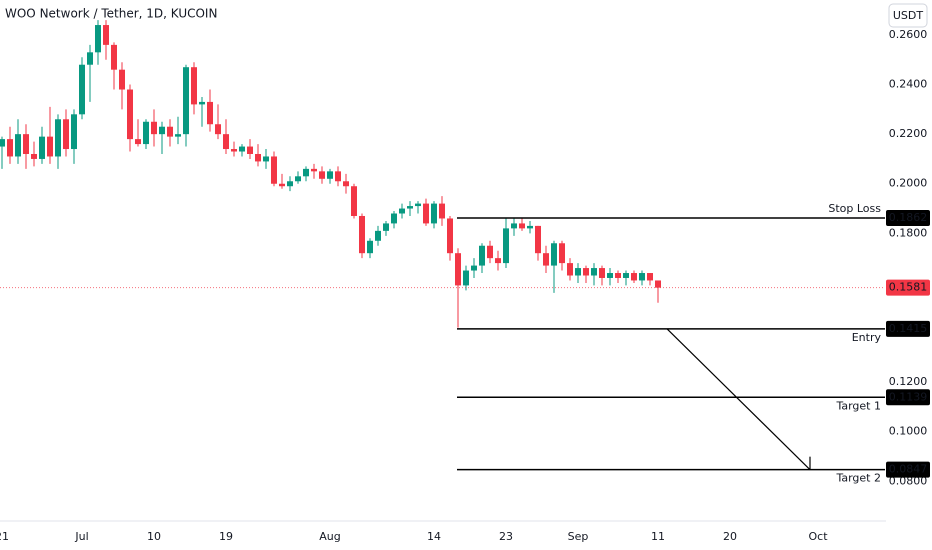 Image resolution: width=932 pixels, height=550 pixels. I want to click on y-tick-label: 0.1200, so click(908, 381).